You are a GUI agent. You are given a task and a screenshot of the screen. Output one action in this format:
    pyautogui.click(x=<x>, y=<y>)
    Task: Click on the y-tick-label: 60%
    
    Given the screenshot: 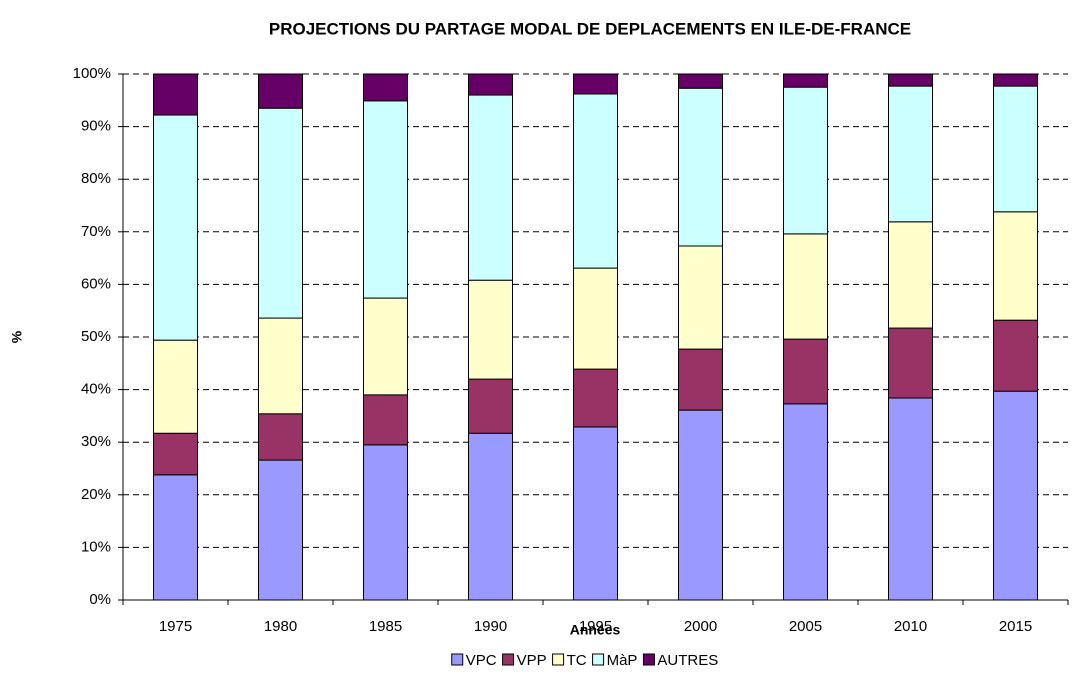 What is the action you would take?
    pyautogui.click(x=96, y=283)
    